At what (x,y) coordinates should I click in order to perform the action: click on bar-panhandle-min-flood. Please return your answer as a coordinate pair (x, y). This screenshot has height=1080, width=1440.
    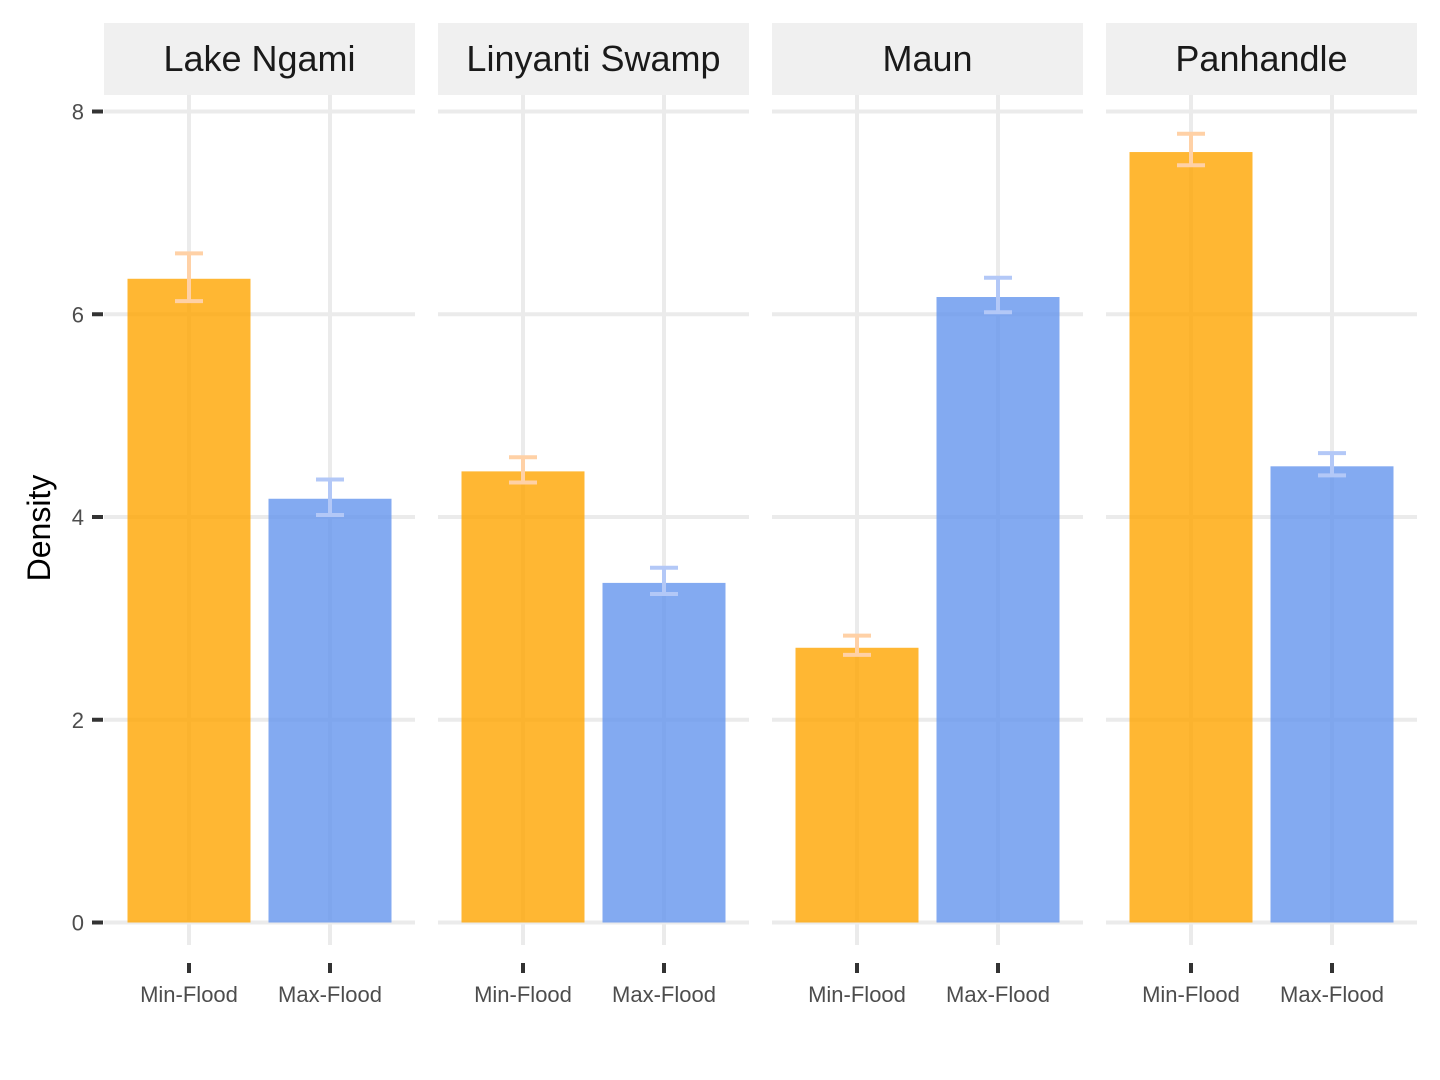
    Looking at the image, I should click on (1191, 537).